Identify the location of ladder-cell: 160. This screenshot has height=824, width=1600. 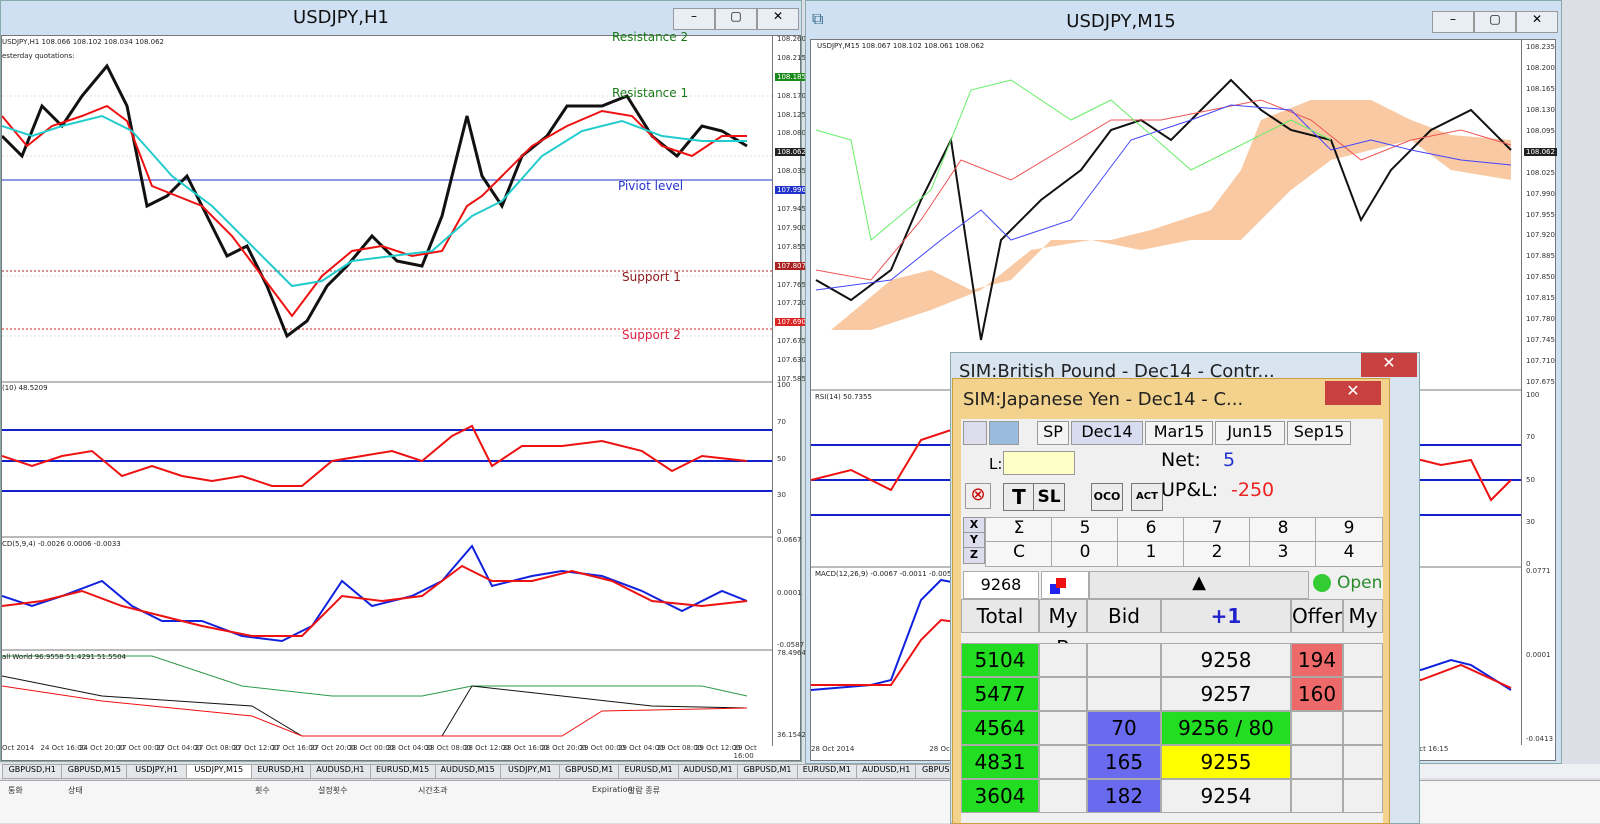
(1317, 694).